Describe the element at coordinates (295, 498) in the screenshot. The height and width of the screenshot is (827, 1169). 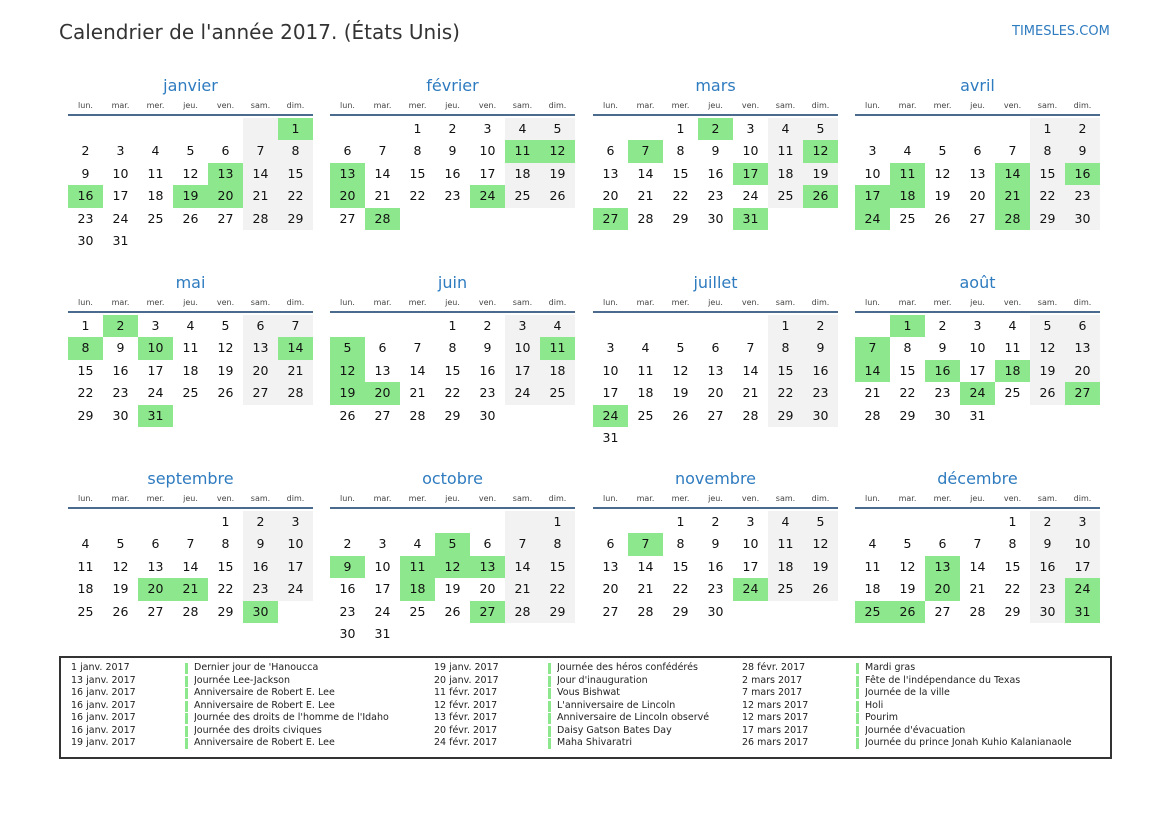
I see `weekday-label: dim.` at that location.